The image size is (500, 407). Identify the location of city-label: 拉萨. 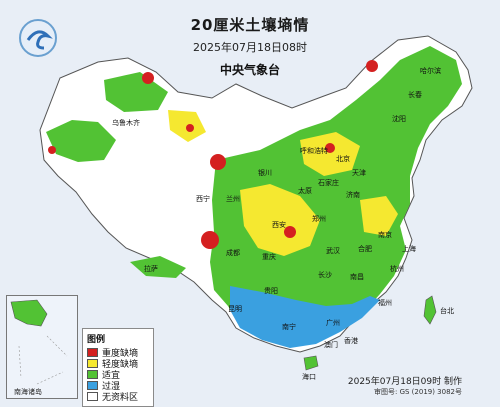
(151, 269).